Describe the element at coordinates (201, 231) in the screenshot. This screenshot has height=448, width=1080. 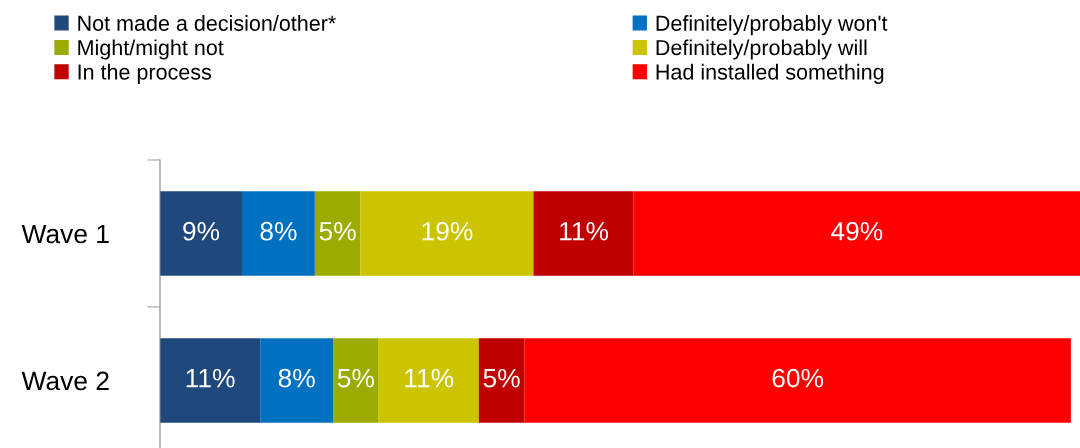
I see `data-label: 9%` at that location.